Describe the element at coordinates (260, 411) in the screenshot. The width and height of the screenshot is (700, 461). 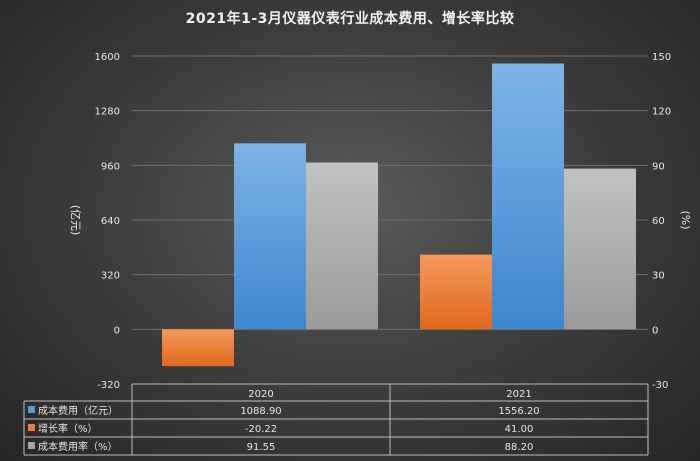
I see `data-label: 1088.90` at that location.